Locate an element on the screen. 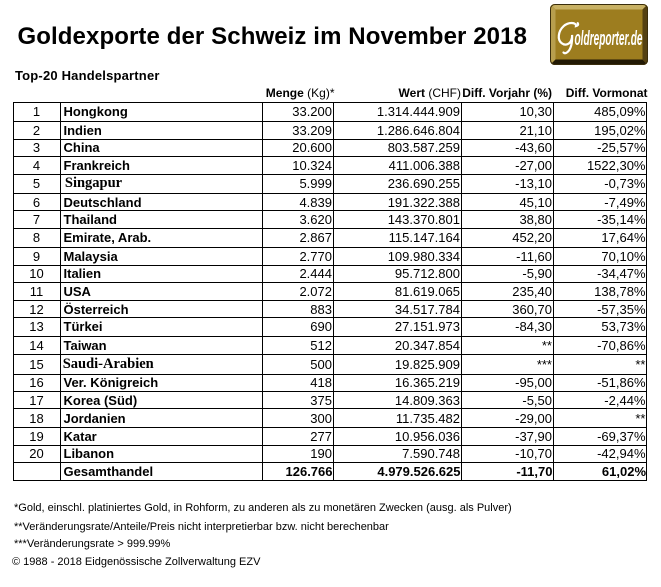  svg-text: oldreporter.de is located at coordinates (609, 39).